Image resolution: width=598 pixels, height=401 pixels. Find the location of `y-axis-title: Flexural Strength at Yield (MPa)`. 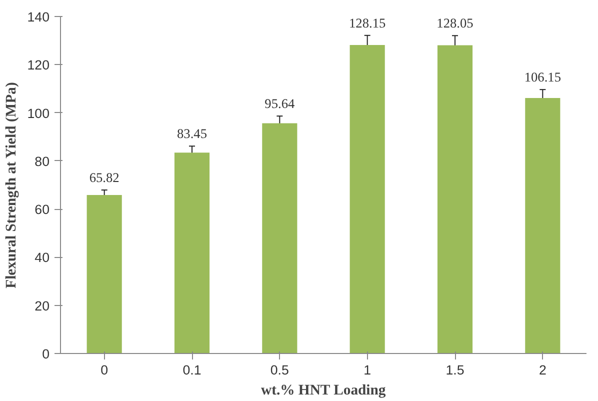

y-axis-title: Flexural Strength at Yield (MPa) is located at coordinates (11, 185).